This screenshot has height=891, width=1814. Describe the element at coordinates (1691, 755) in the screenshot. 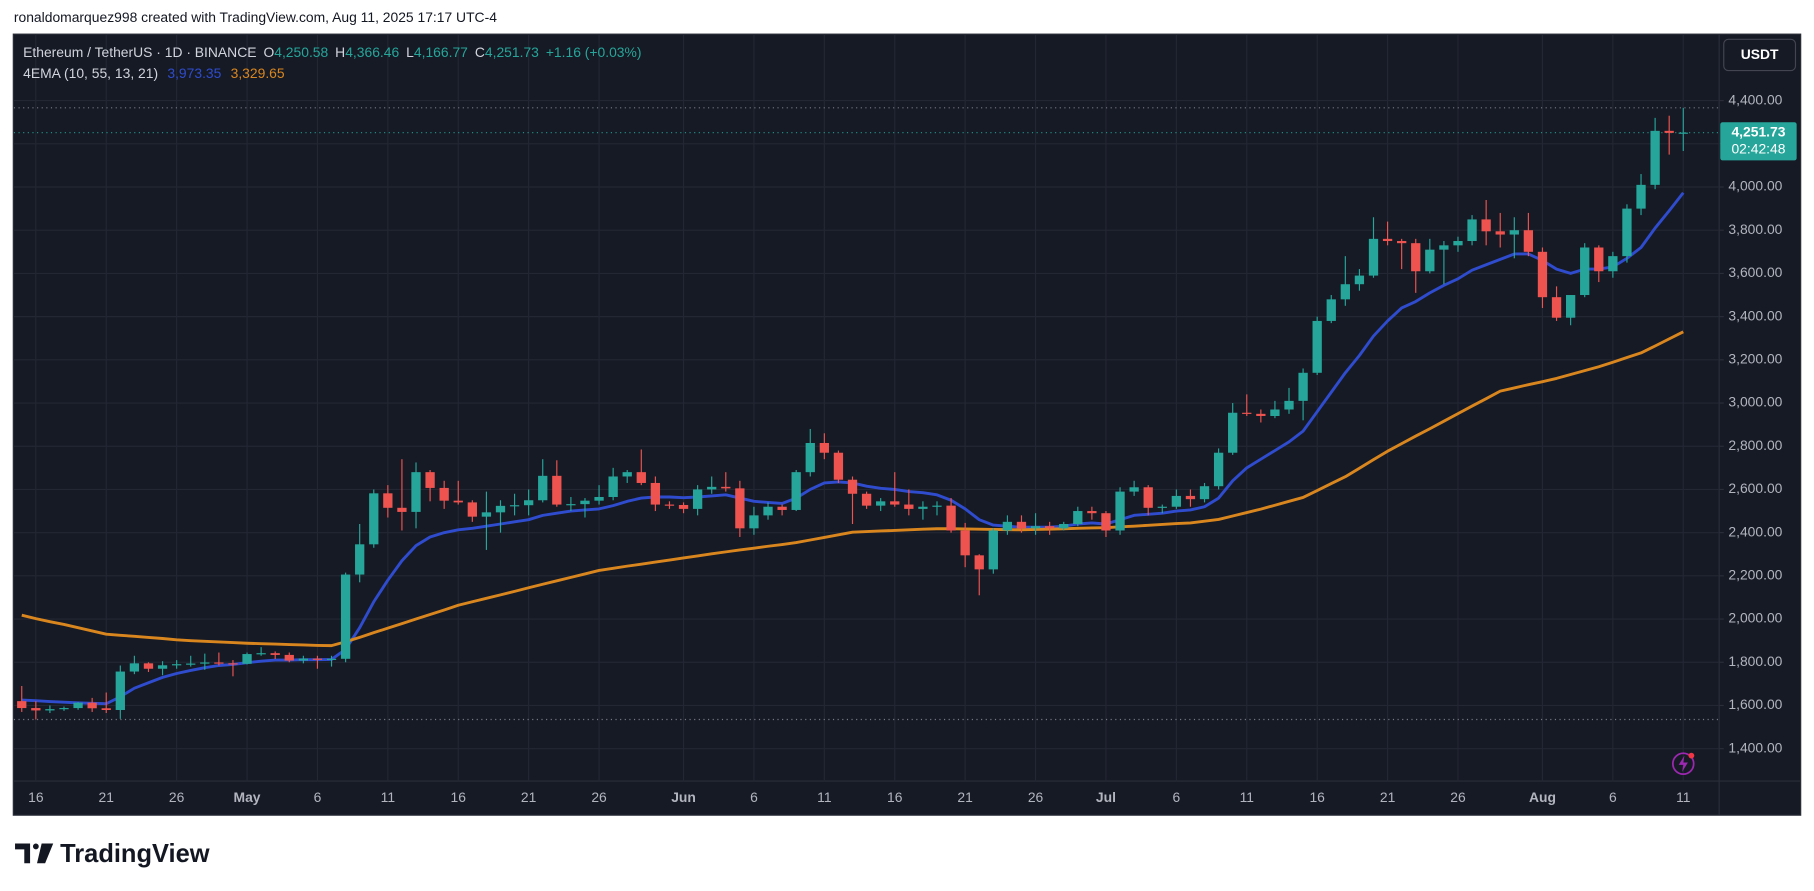

I see `alert-dot` at that location.